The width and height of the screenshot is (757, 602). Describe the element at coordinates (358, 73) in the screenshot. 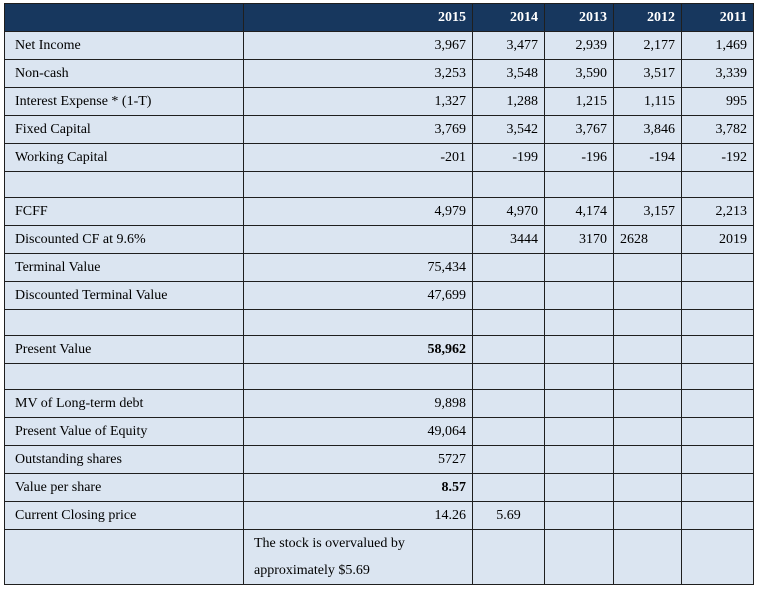

I see `cell-2015: 3,253` at that location.